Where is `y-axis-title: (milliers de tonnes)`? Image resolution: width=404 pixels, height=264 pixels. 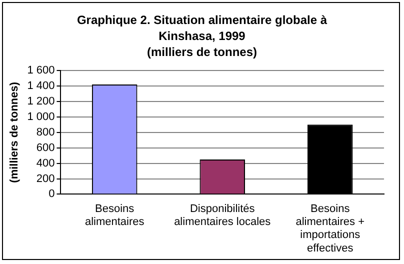 y-axis-title: (milliers de tonnes) is located at coordinates (14, 132).